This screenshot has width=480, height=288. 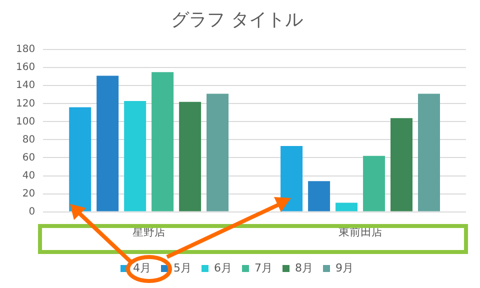 What do you see at coordinates (26, 86) in the screenshot?
I see `y-tick-label: 140` at bounding box center [26, 86].